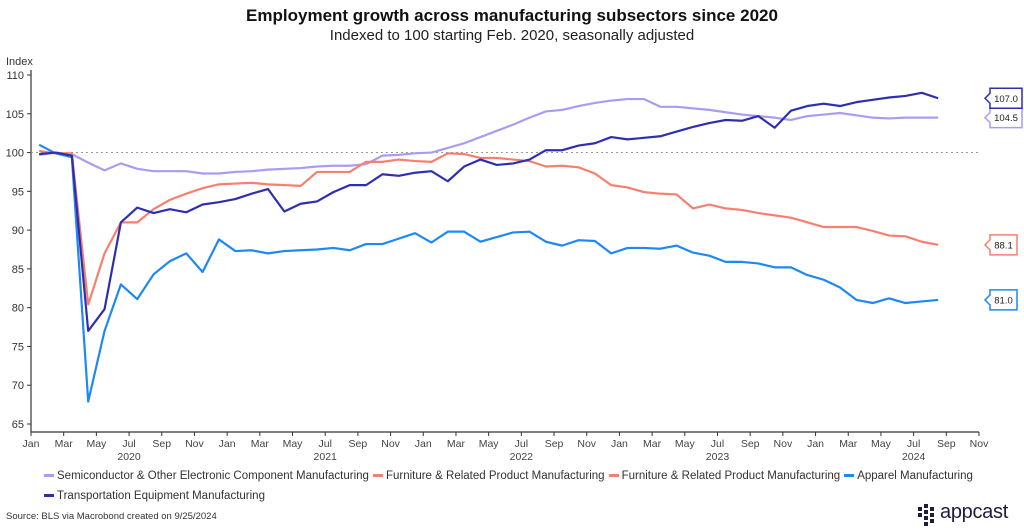  What do you see at coordinates (1003, 300) in the screenshot?
I see `end-value-label: 81.0` at bounding box center [1003, 300].